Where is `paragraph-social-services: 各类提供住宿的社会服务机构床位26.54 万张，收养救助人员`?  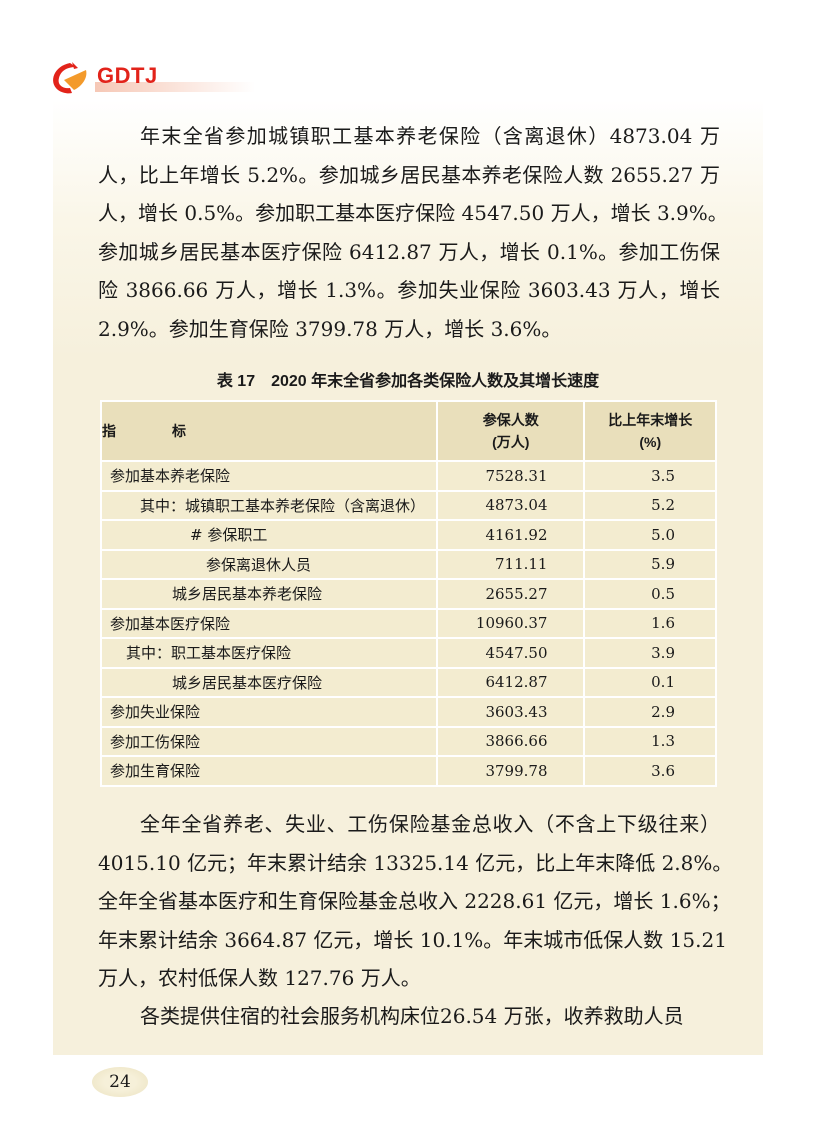 paragraph-social-services: 各类提供住宿的社会服务机构床位26.54 万张，收养救助人员 is located at coordinates (409, 1016).